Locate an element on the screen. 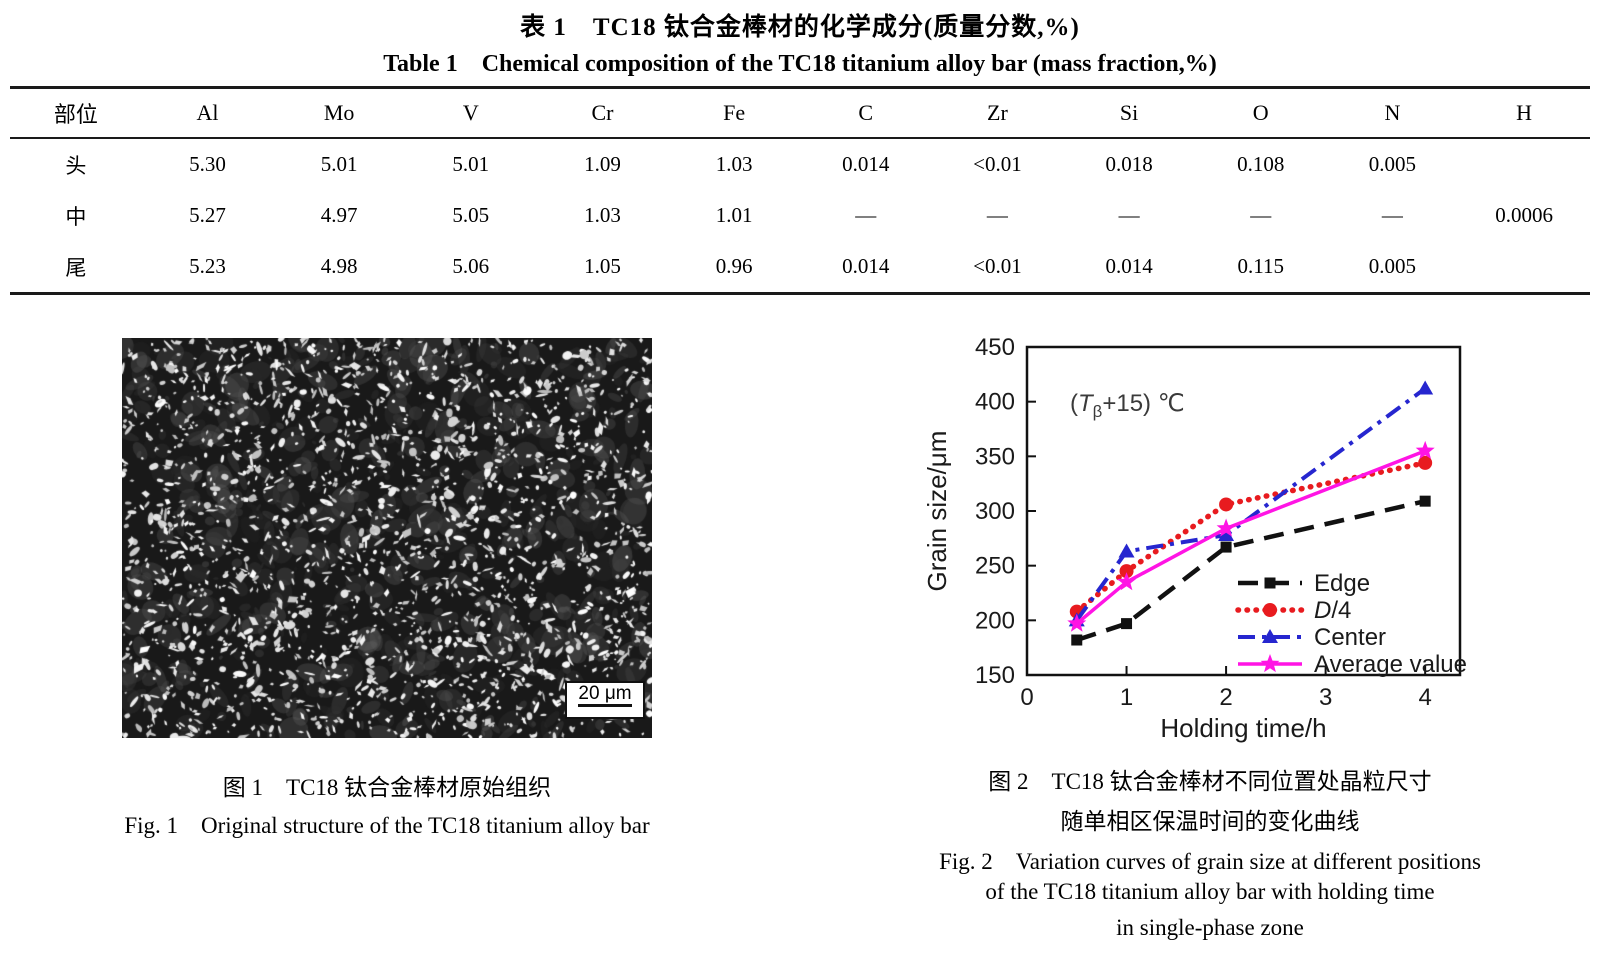  table-cell: 1.09 is located at coordinates (602, 164).